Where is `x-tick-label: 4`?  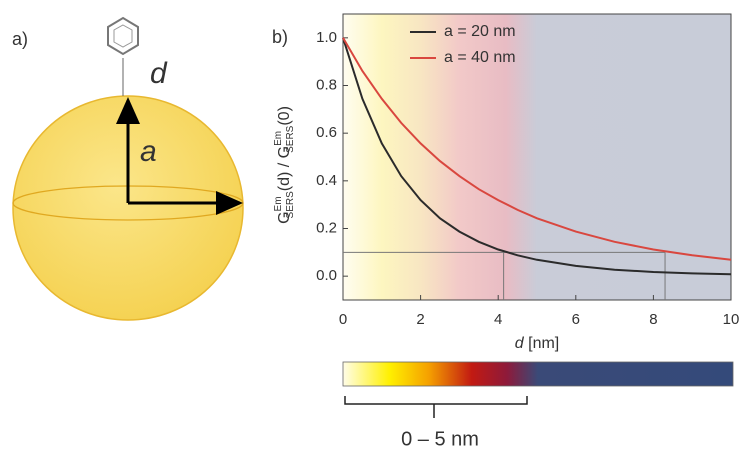 x-tick-label: 4 is located at coordinates (498, 319).